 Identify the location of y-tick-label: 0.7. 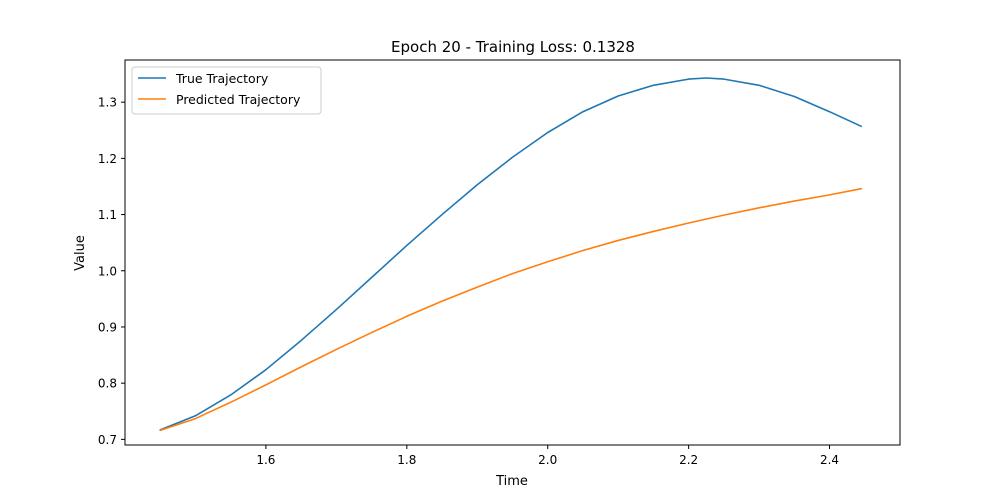
(107, 440).